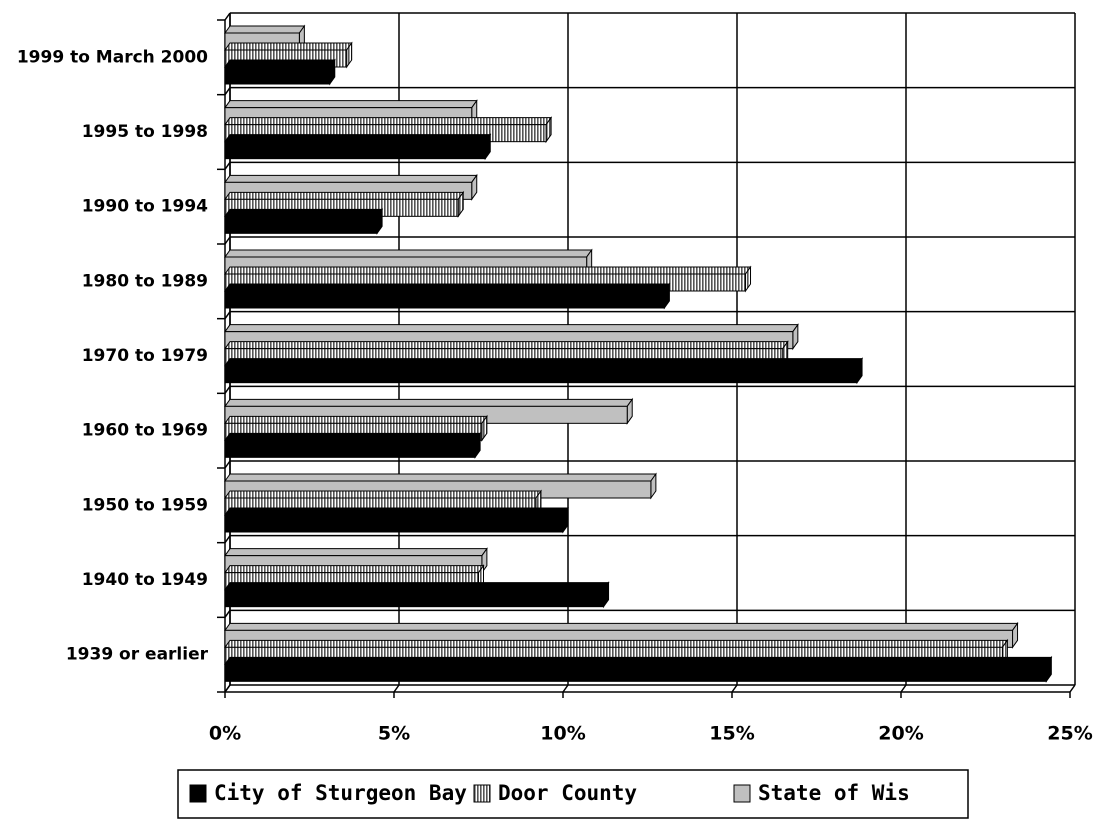  What do you see at coordinates (145, 356) in the screenshot?
I see `y-tick-label: 1970 to 1979` at bounding box center [145, 356].